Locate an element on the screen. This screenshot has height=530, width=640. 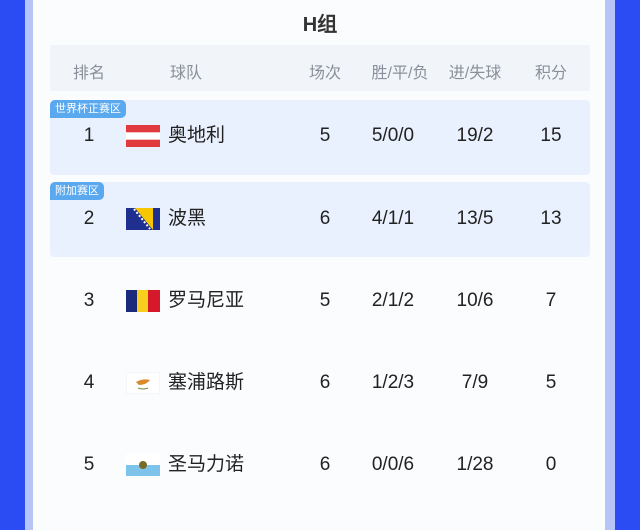
playoff-zone-tag: 附加赛区 is located at coordinates (77, 191).